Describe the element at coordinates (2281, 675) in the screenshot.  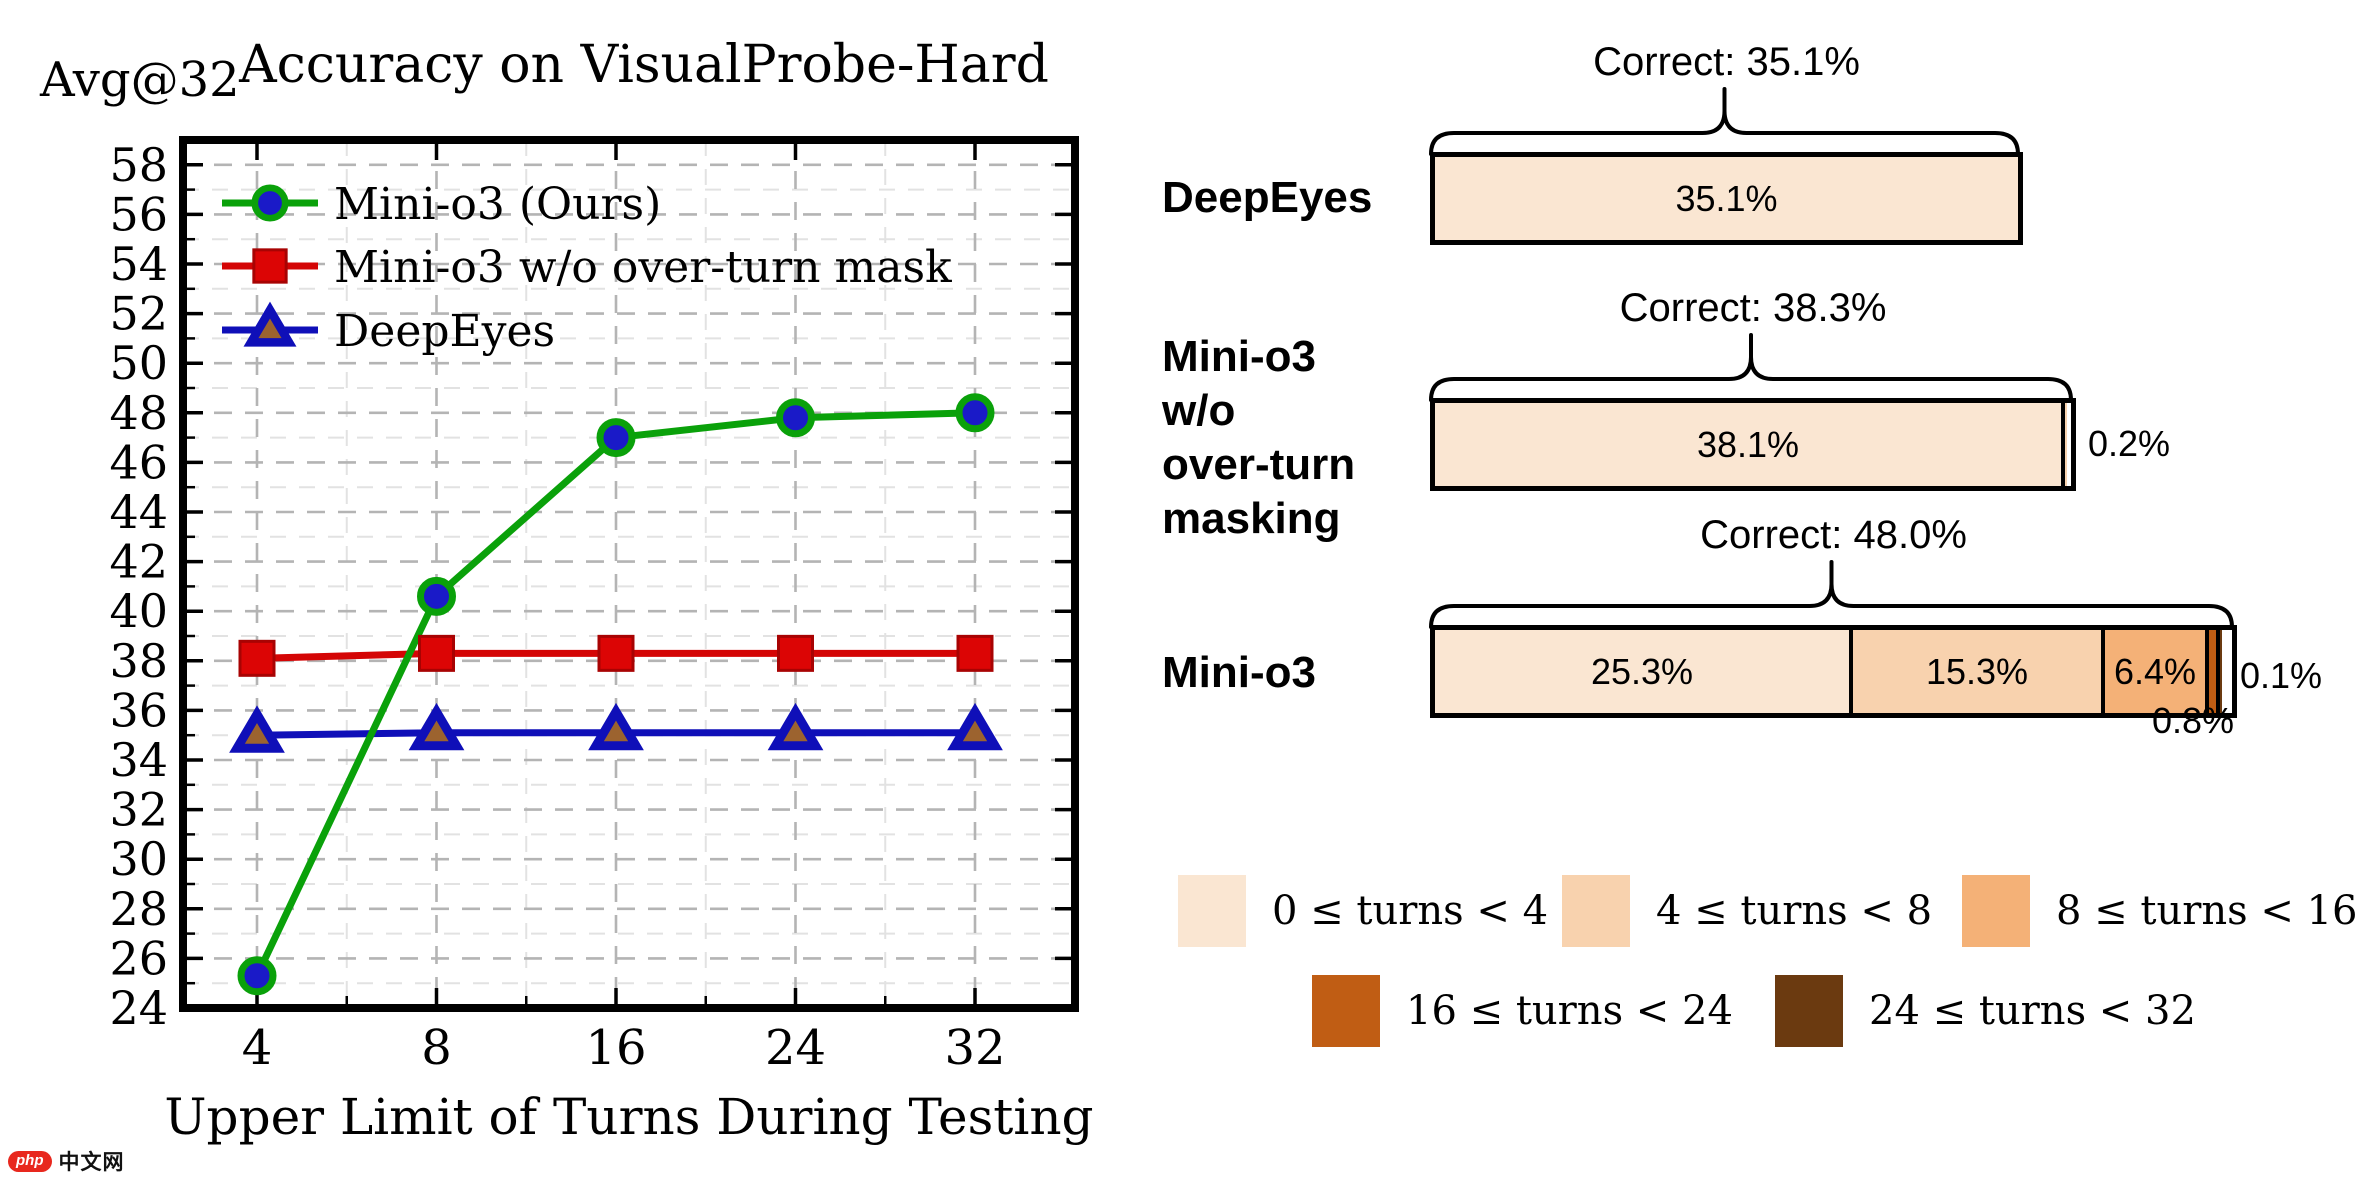
I see `segment-outside-label: 0.1%` at that location.